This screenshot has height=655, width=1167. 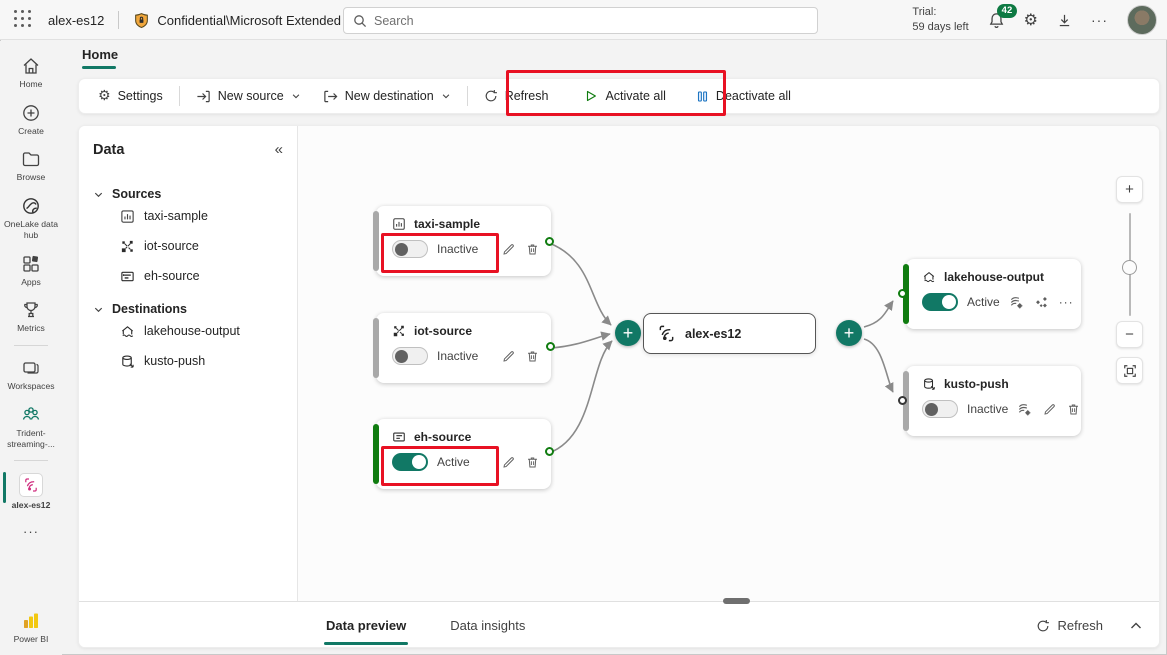 What do you see at coordinates (188, 276) in the screenshot?
I see `tree-item-eh-source: eh-source` at bounding box center [188, 276].